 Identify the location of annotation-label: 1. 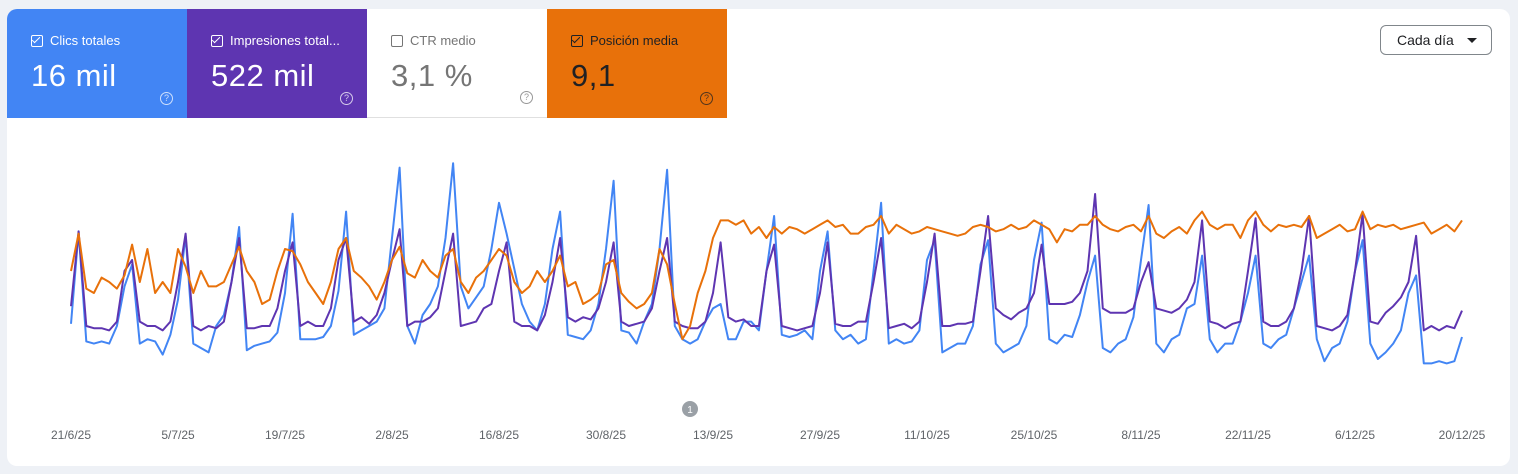
(690, 410).